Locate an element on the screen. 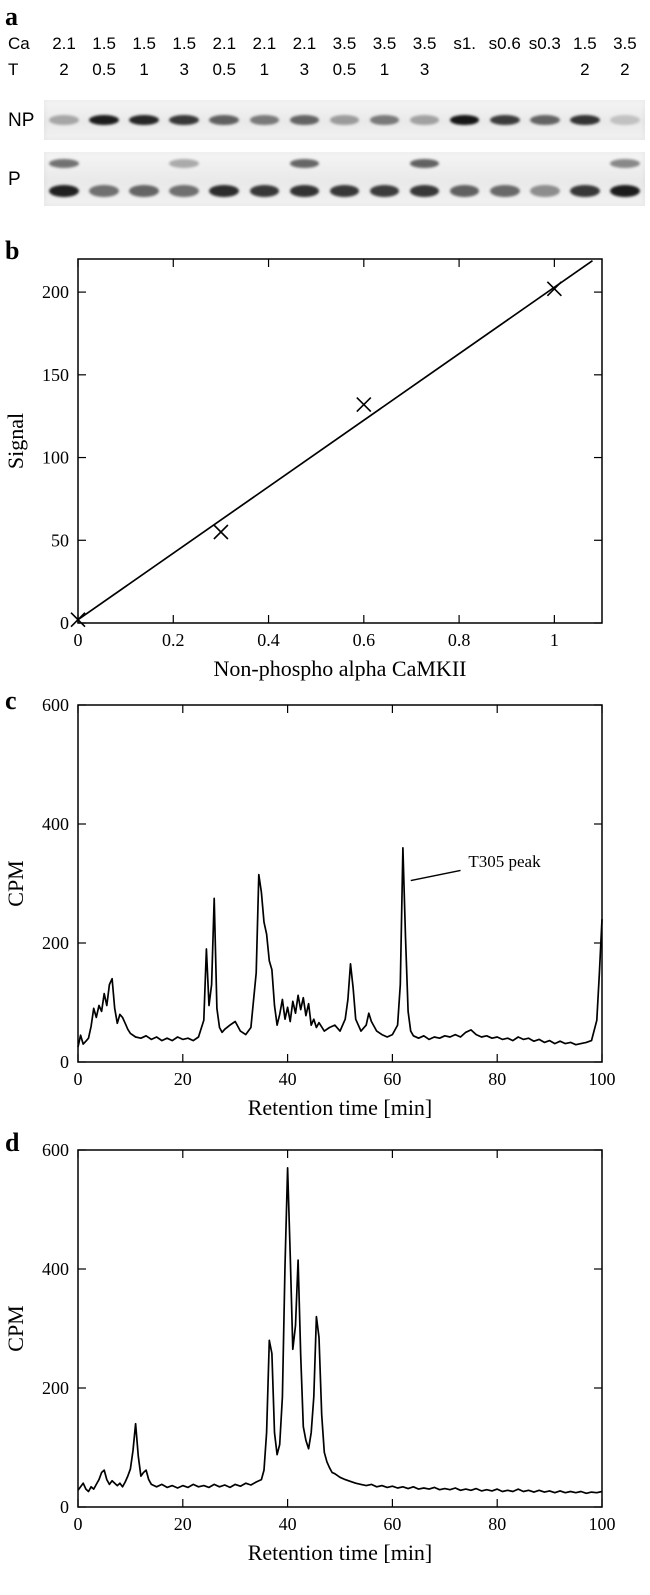  y-tick-label: 150 is located at coordinates (55, 375).